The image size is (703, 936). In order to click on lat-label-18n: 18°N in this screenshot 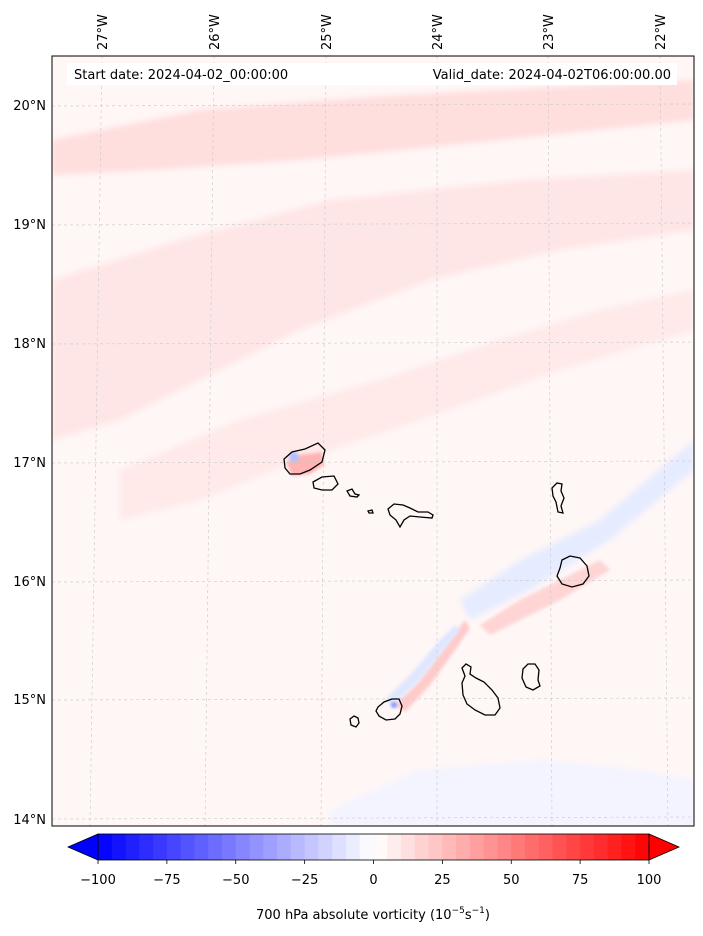, I will do `click(29, 344)`.